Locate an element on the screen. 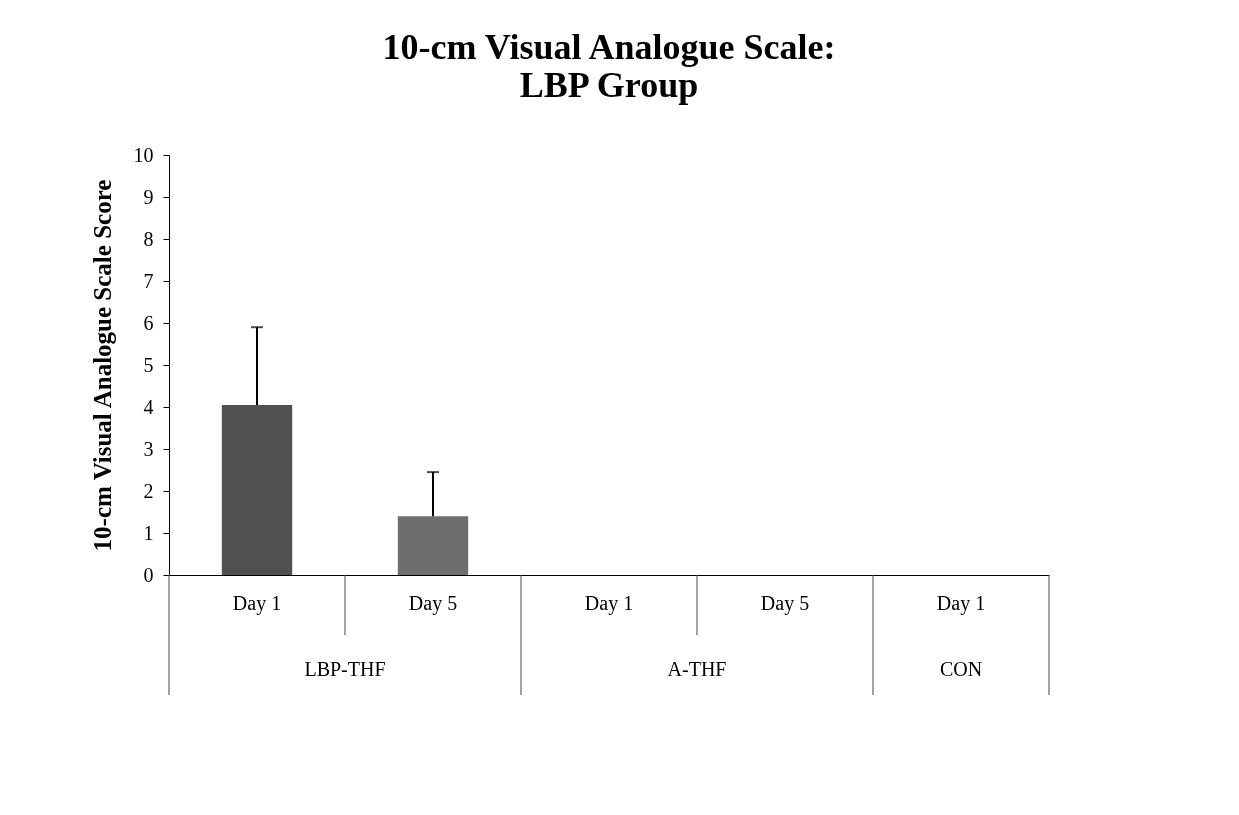  y-axis-title: 10-cm Visual Analogue Scale Score is located at coordinates (102, 365).